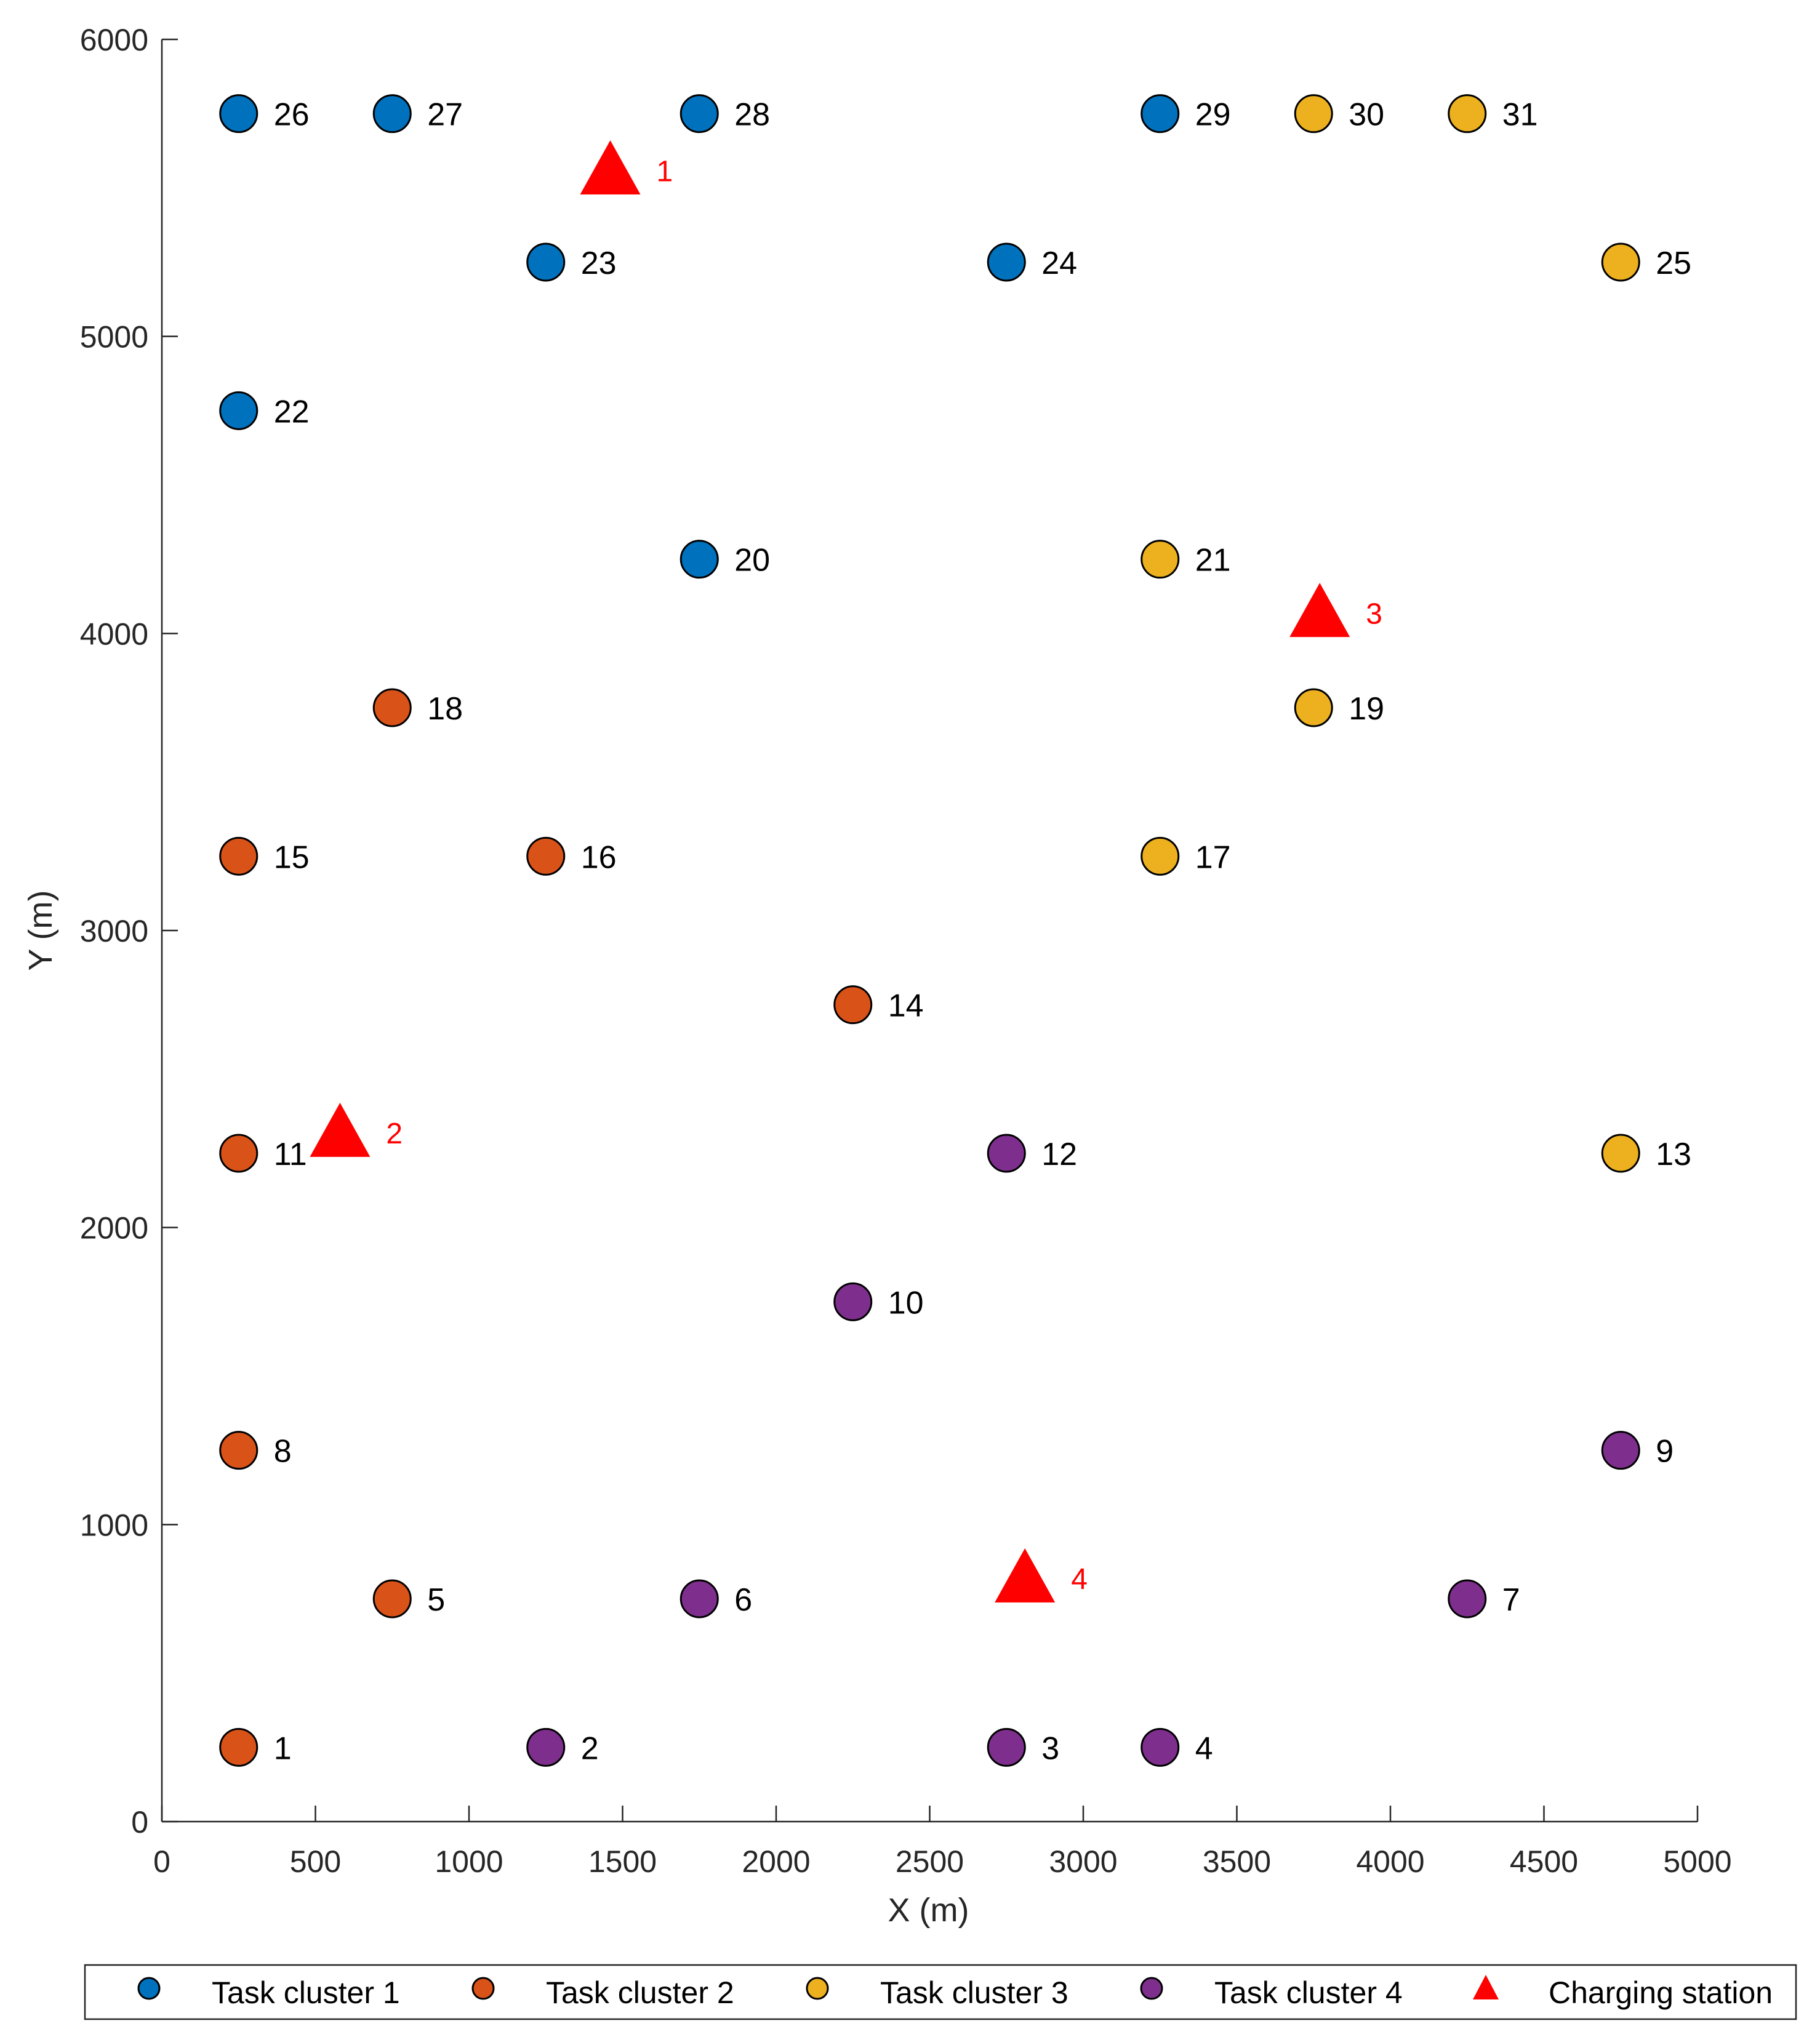 The width and height of the screenshot is (1820, 2037). I want to click on task-point-label: 19, so click(1366, 709).